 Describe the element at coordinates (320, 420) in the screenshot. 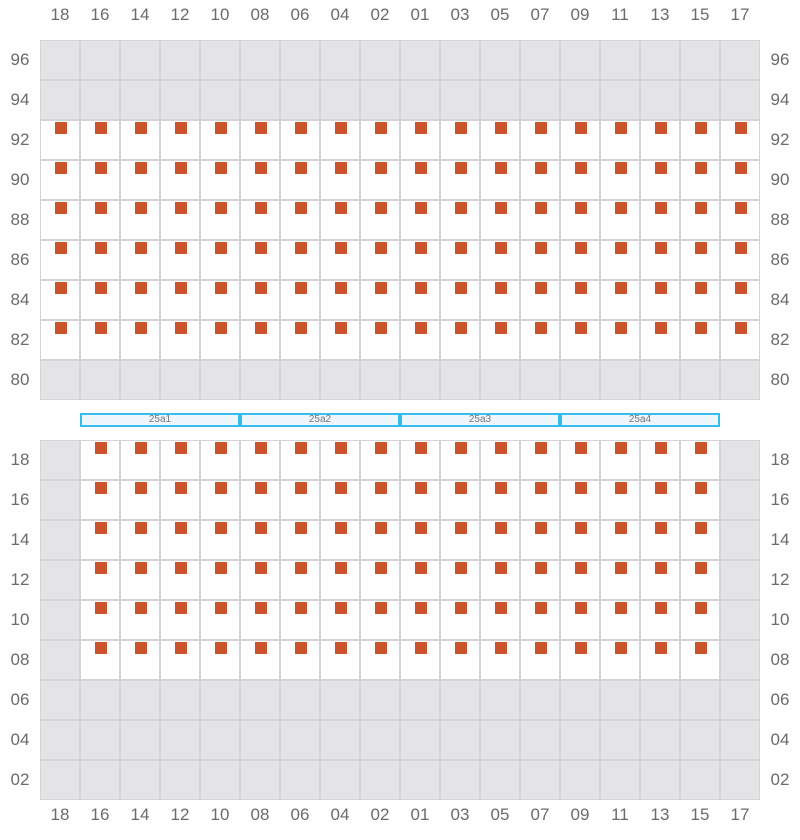

I see `section-bar-25a2: 25a2` at that location.